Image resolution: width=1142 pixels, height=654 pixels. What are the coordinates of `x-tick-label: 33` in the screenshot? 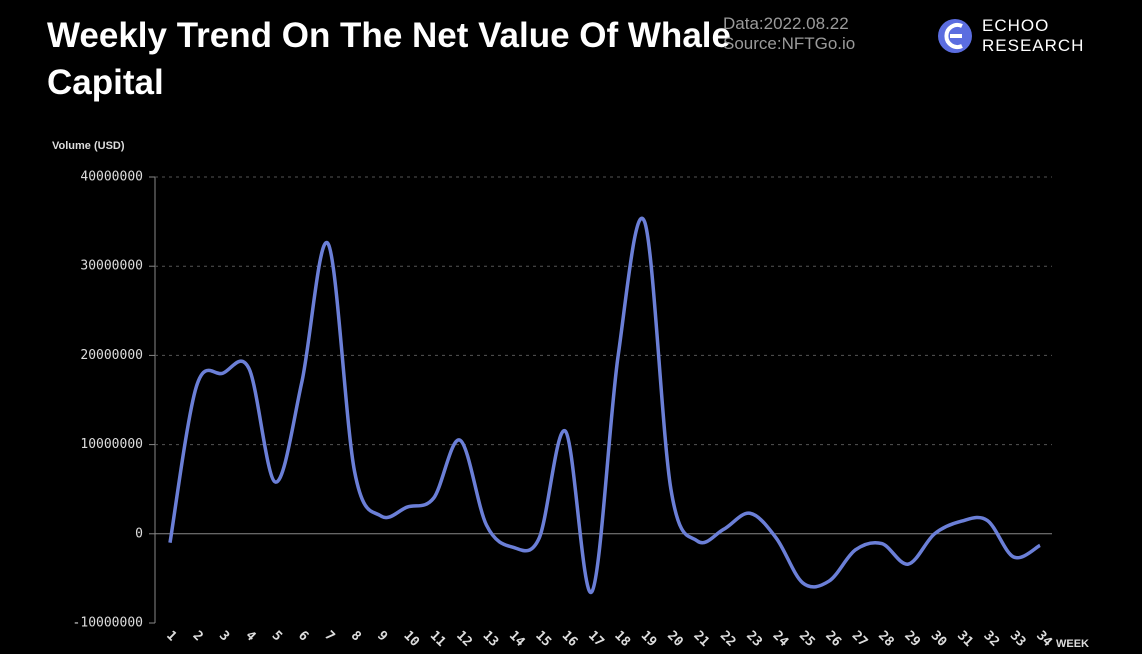 It's located at (1018, 639).